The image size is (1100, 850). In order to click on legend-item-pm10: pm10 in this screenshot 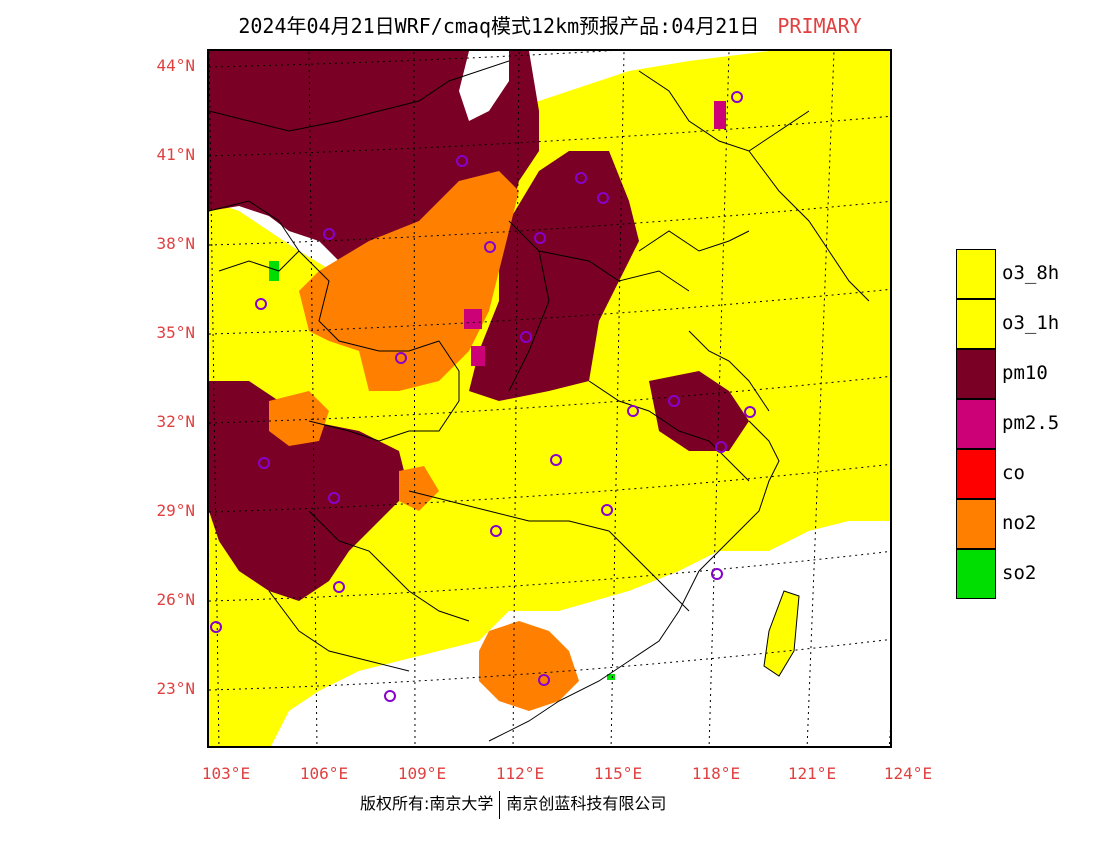, I will do `click(1016, 374)`.